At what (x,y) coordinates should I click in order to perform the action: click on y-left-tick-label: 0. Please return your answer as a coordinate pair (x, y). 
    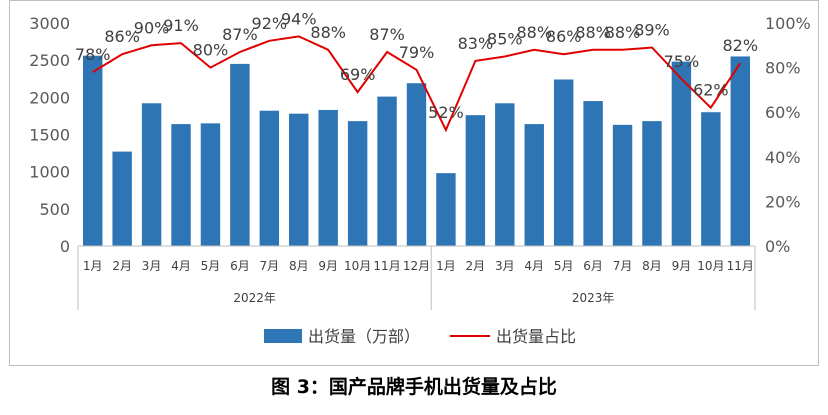
    Looking at the image, I should click on (65, 246).